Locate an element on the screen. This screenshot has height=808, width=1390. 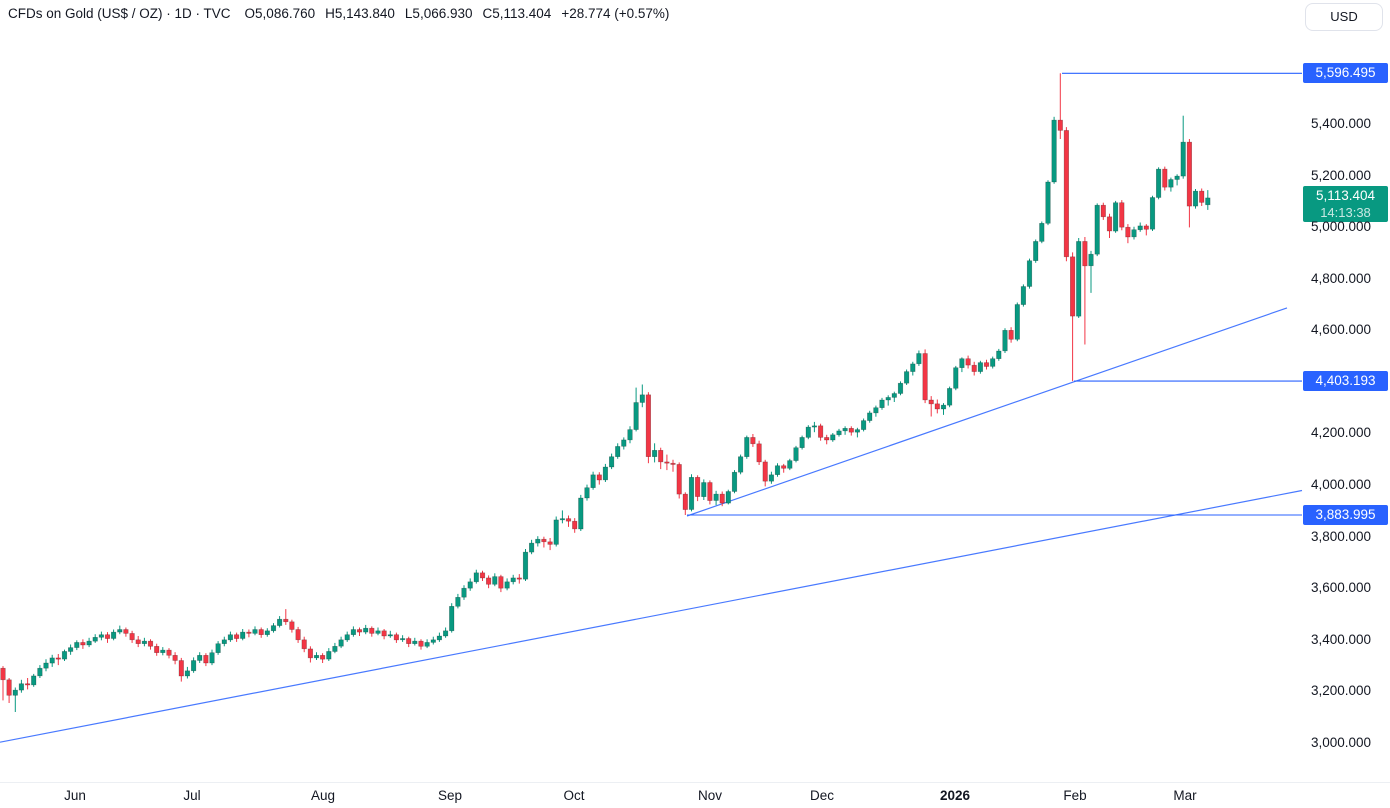
last-price-badge: 5,113.404 14:13:38 is located at coordinates (1345, 203).